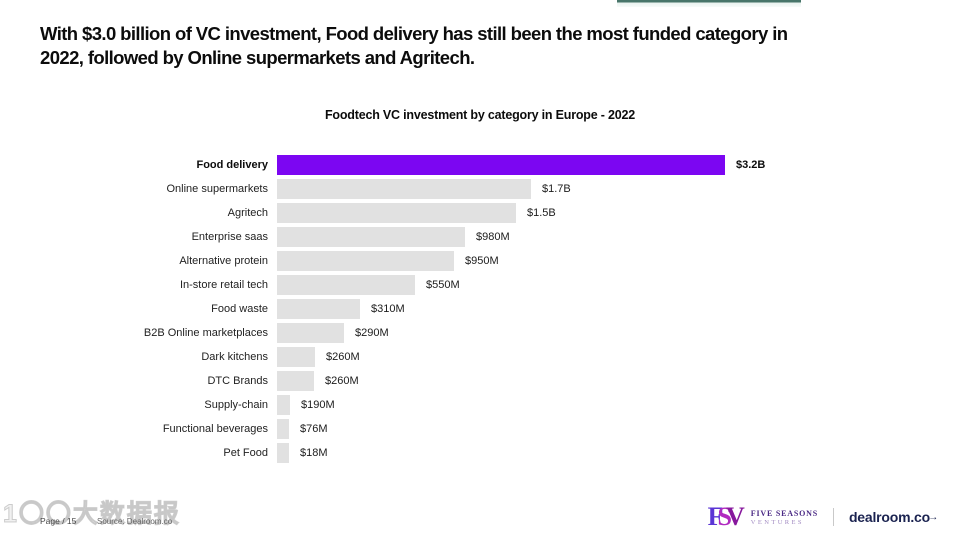 The height and width of the screenshot is (540, 960). Describe the element at coordinates (314, 429) in the screenshot. I see `bar-value: $76M` at that location.